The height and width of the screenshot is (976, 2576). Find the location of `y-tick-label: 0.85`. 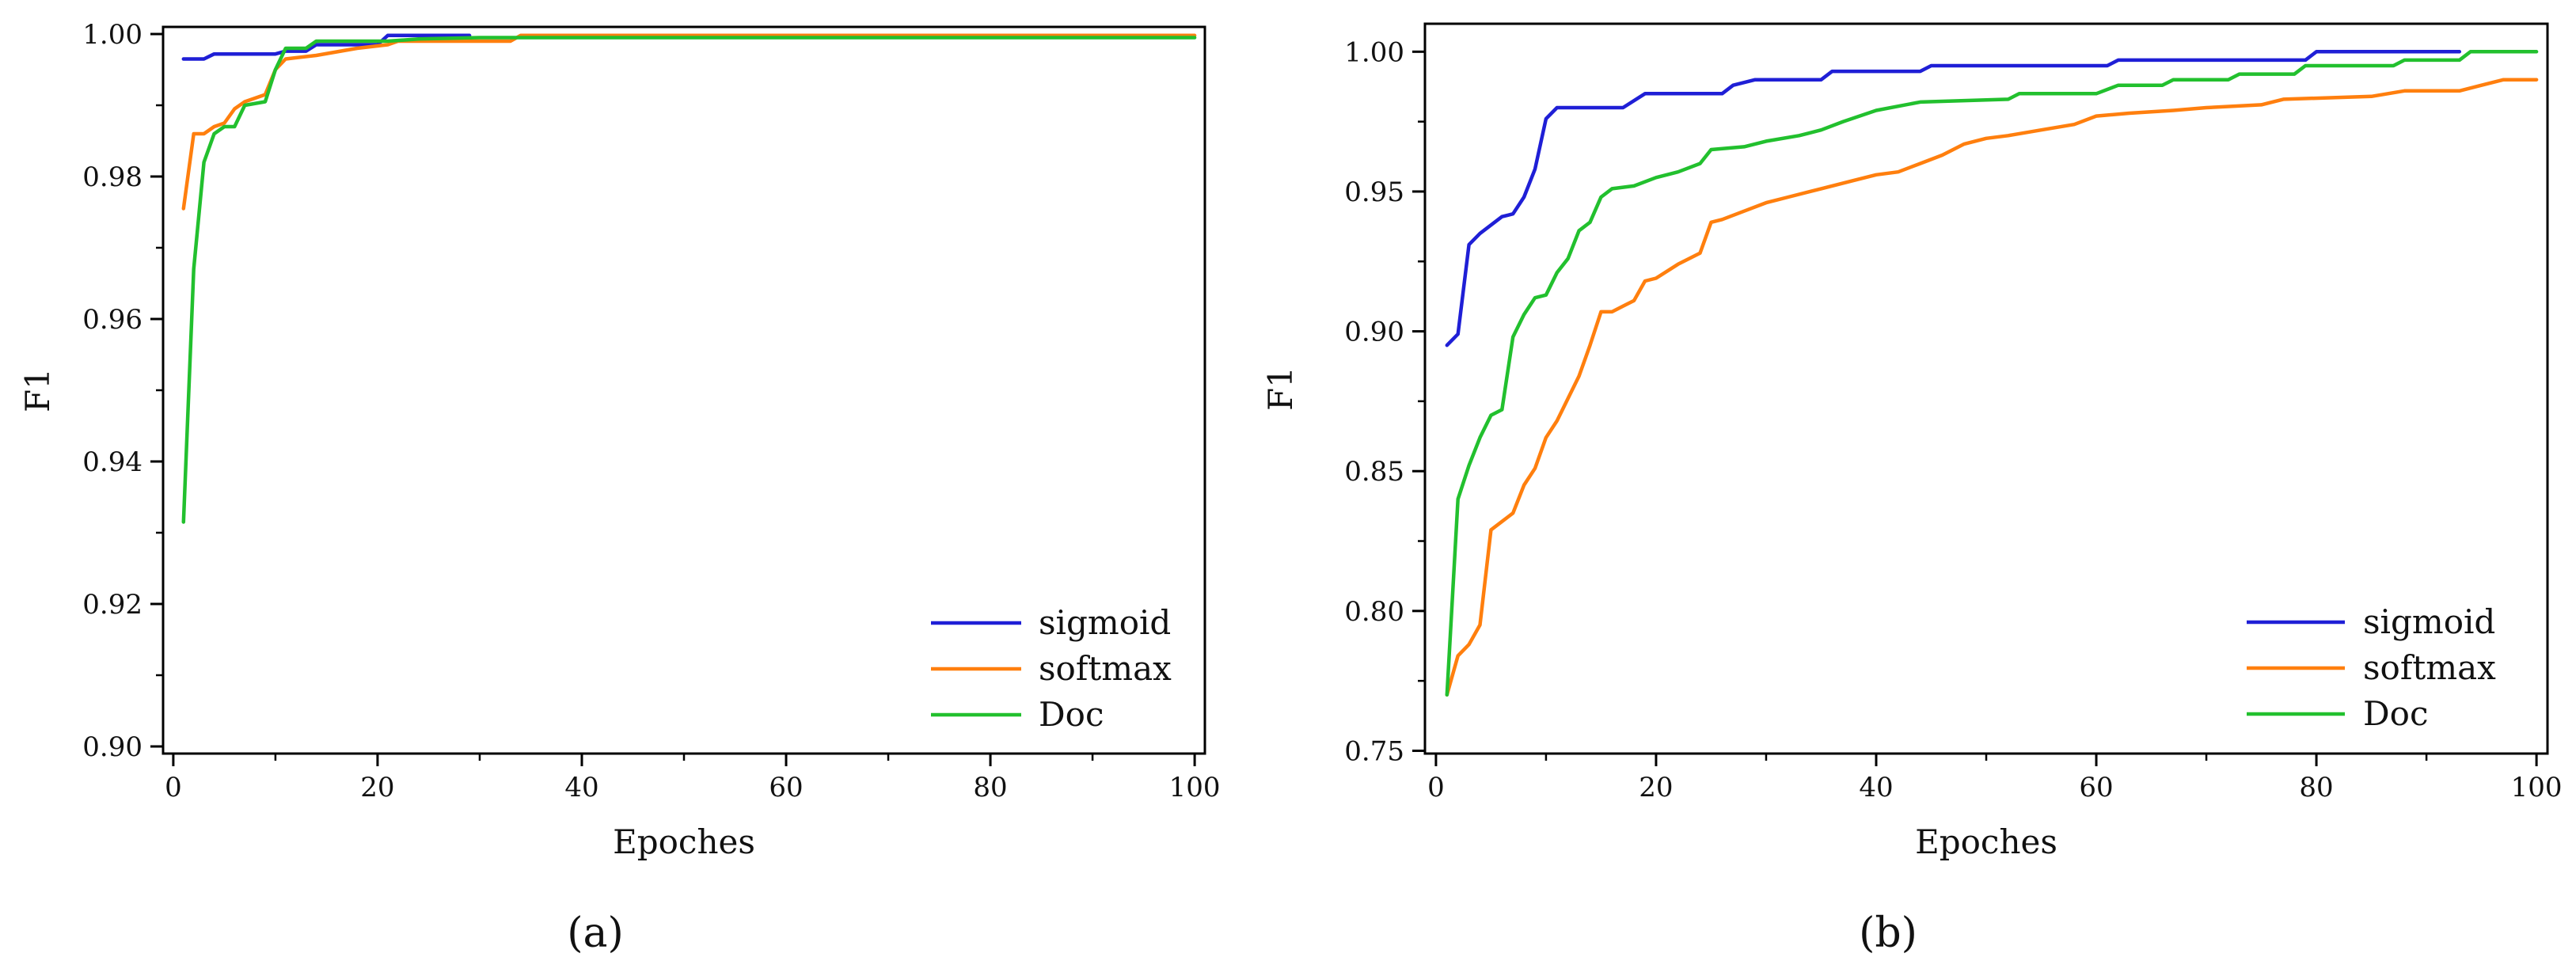

y-tick-label: 0.85 is located at coordinates (1374, 472).